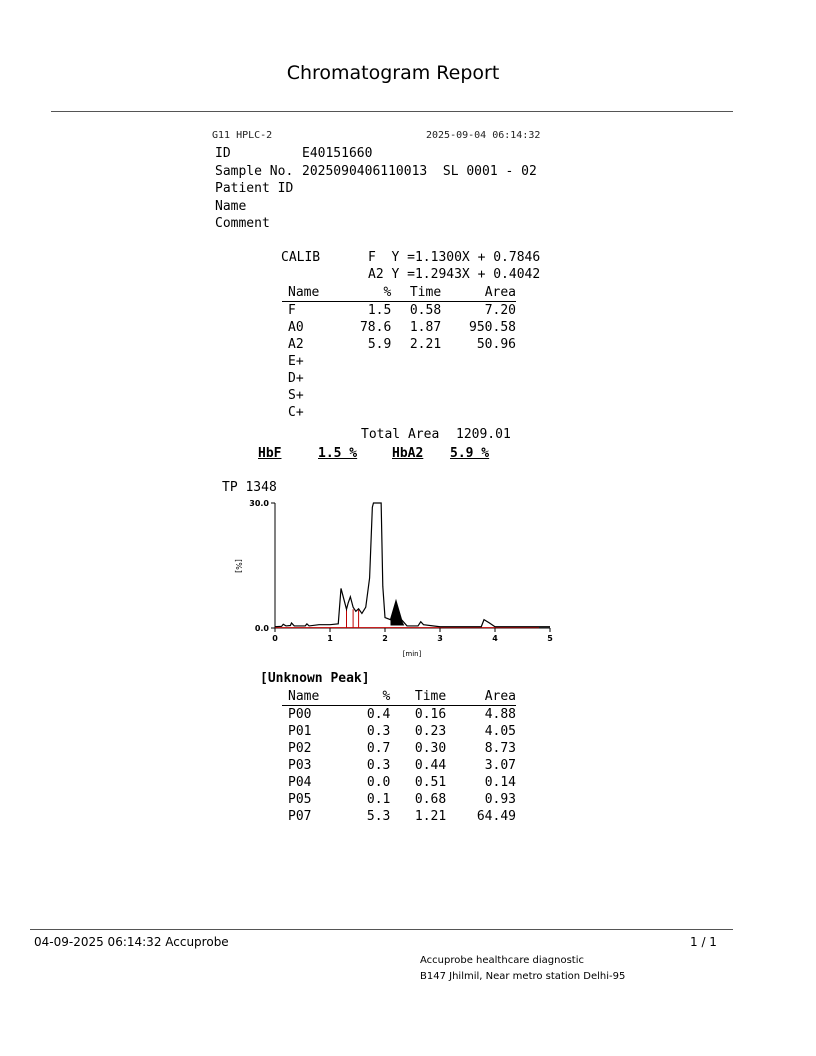  What do you see at coordinates (300, 782) in the screenshot?
I see `table-cell: P04` at bounding box center [300, 782].